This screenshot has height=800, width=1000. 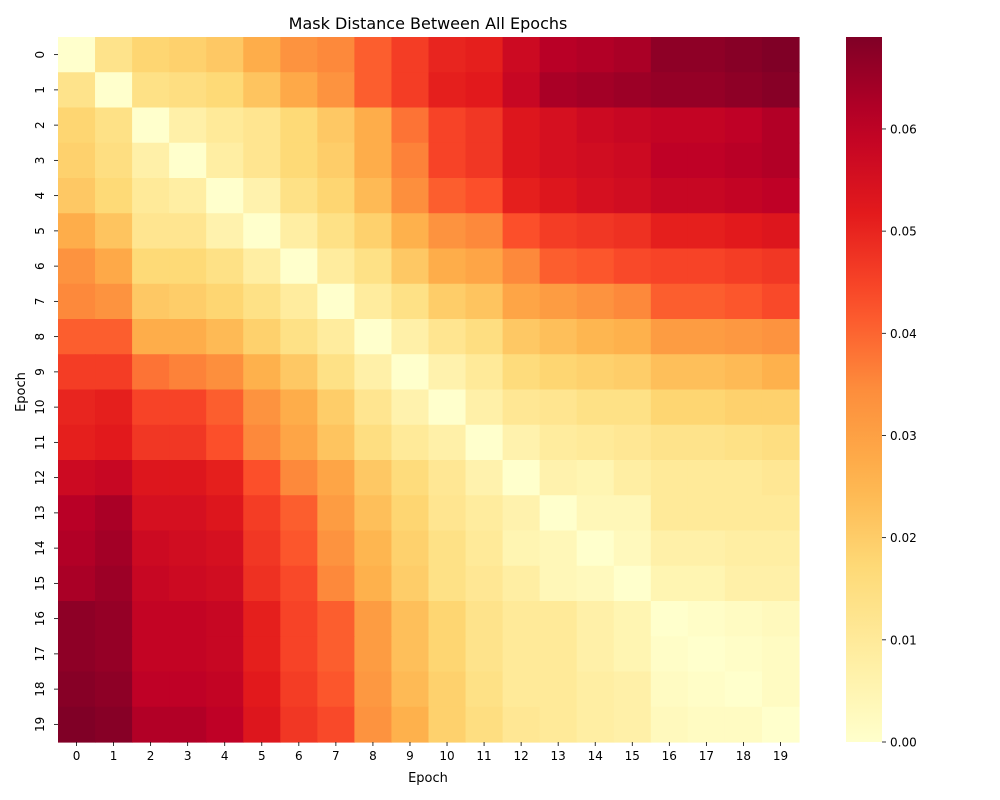 I want to click on x-axis-label: Epoch, so click(x=428, y=778).